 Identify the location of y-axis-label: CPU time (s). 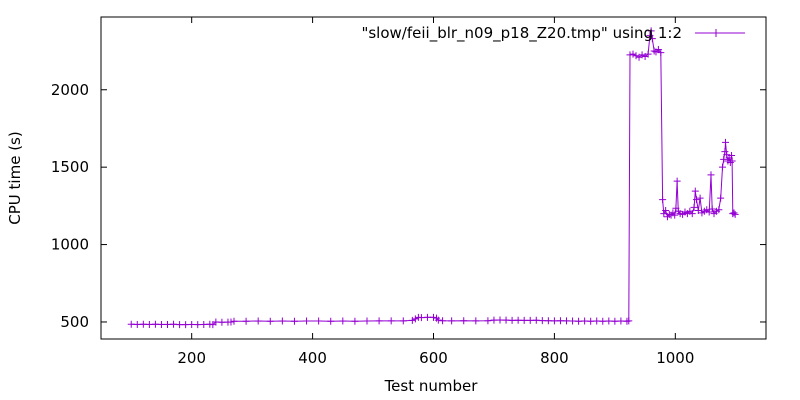
(15, 177).